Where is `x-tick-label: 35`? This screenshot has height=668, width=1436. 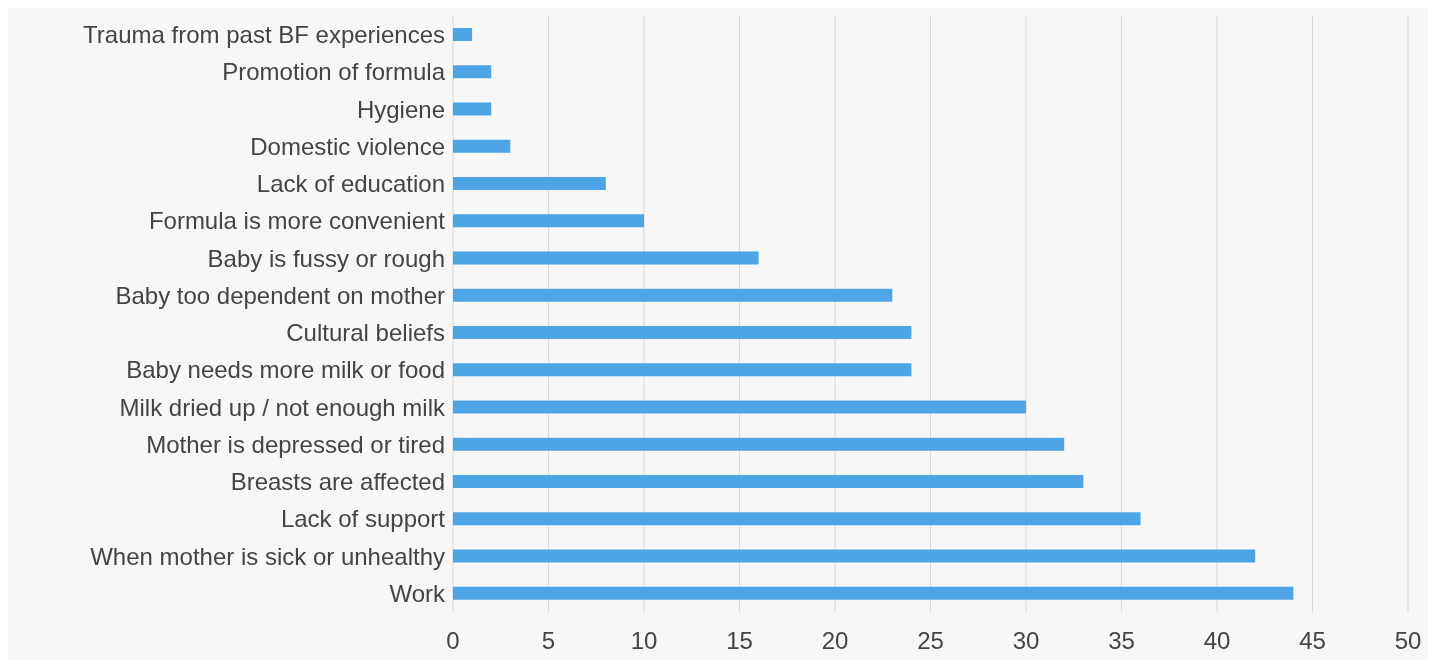
x-tick-label: 35 is located at coordinates (1121, 641).